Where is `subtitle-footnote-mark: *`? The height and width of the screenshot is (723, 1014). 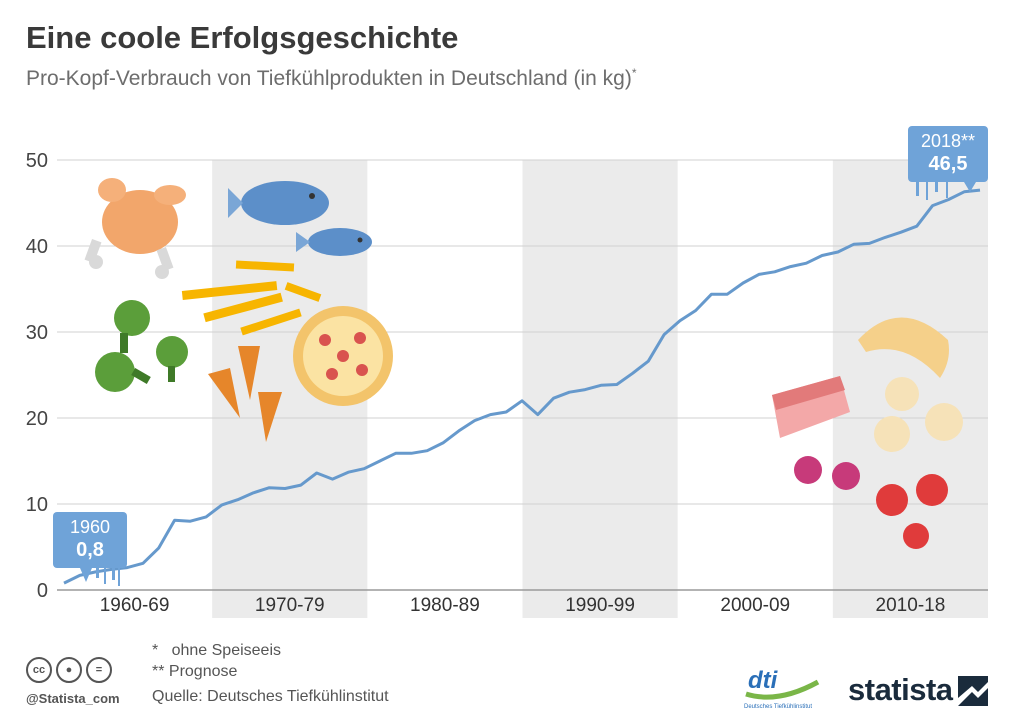 subtitle-footnote-mark: * is located at coordinates (634, 73).